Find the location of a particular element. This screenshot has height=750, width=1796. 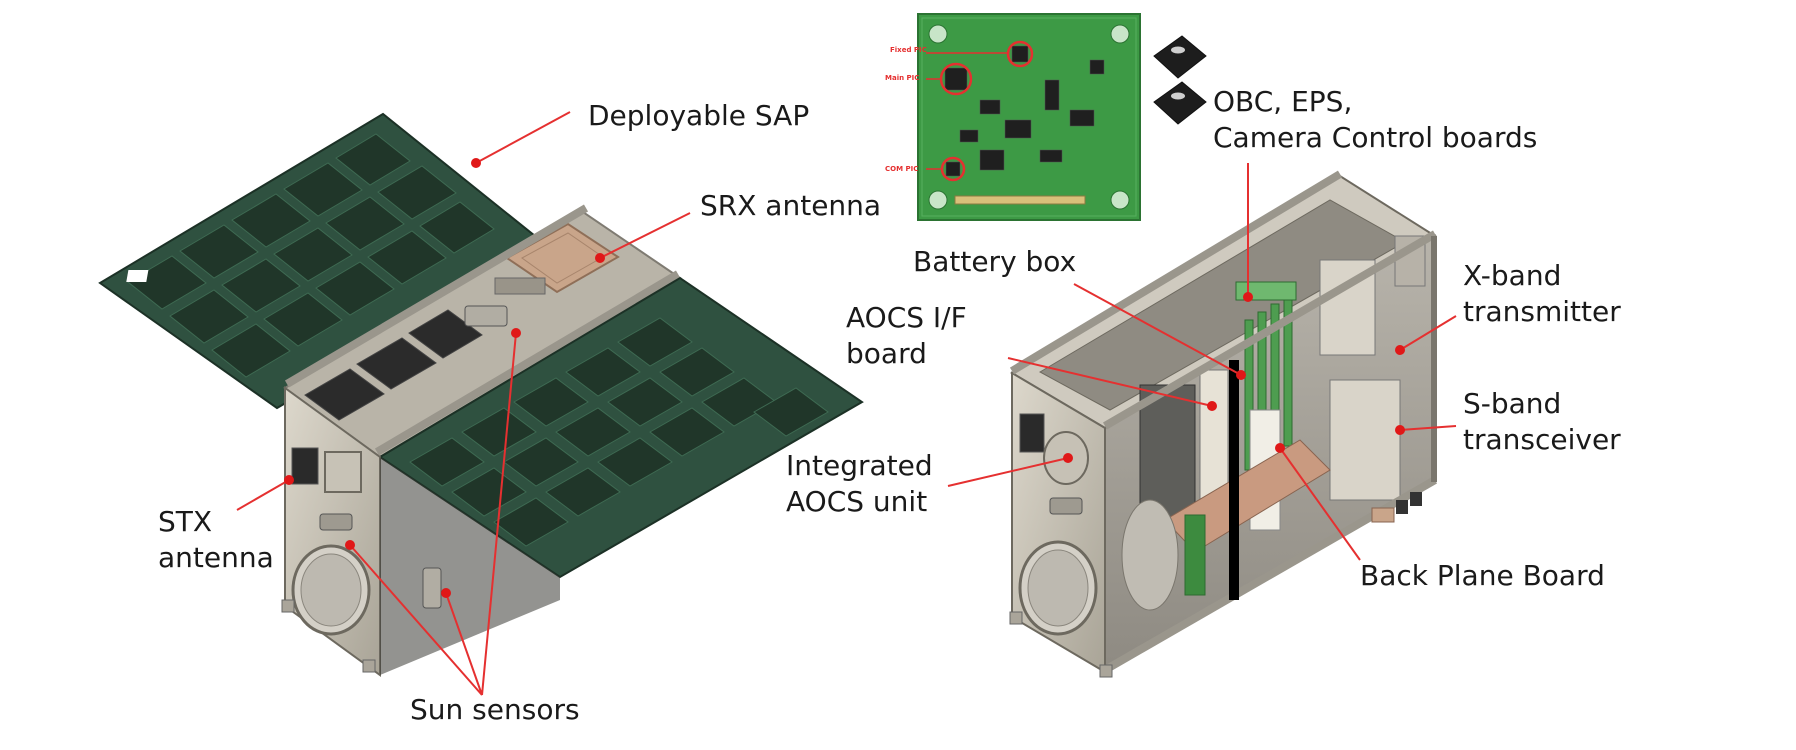

top-connector is located at coordinates (520, 286).